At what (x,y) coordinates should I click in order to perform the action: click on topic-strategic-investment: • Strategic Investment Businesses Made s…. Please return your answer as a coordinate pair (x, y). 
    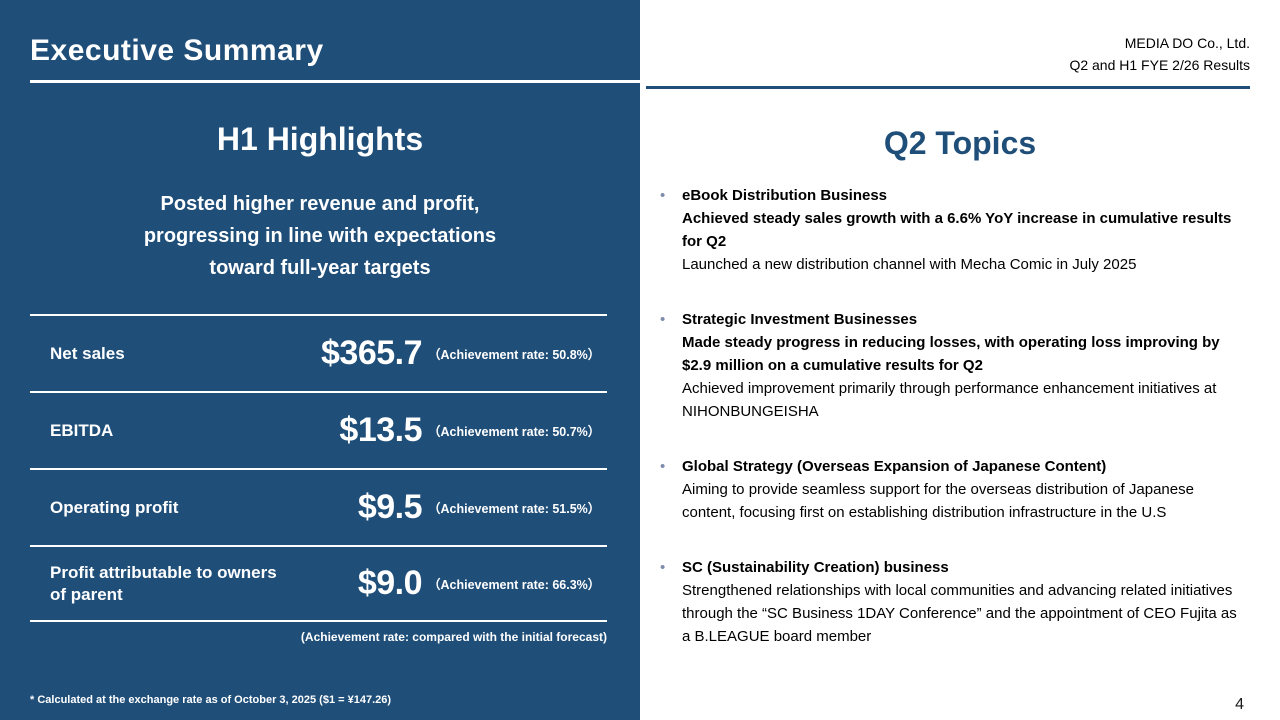
    Looking at the image, I should click on (951, 365).